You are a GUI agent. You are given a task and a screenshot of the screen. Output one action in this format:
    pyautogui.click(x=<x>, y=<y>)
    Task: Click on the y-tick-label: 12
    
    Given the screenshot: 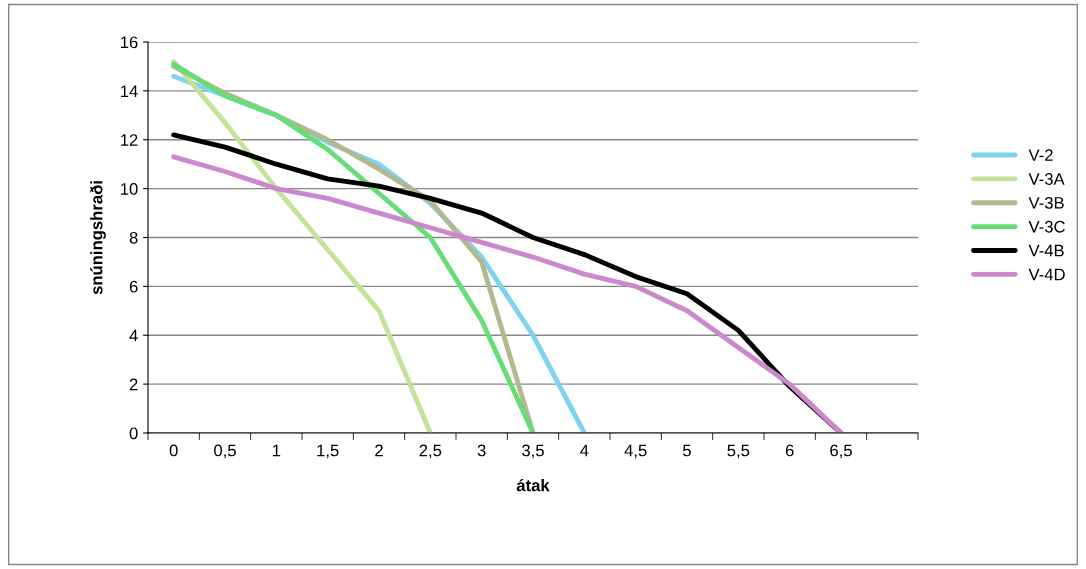 What is the action you would take?
    pyautogui.click(x=129, y=140)
    